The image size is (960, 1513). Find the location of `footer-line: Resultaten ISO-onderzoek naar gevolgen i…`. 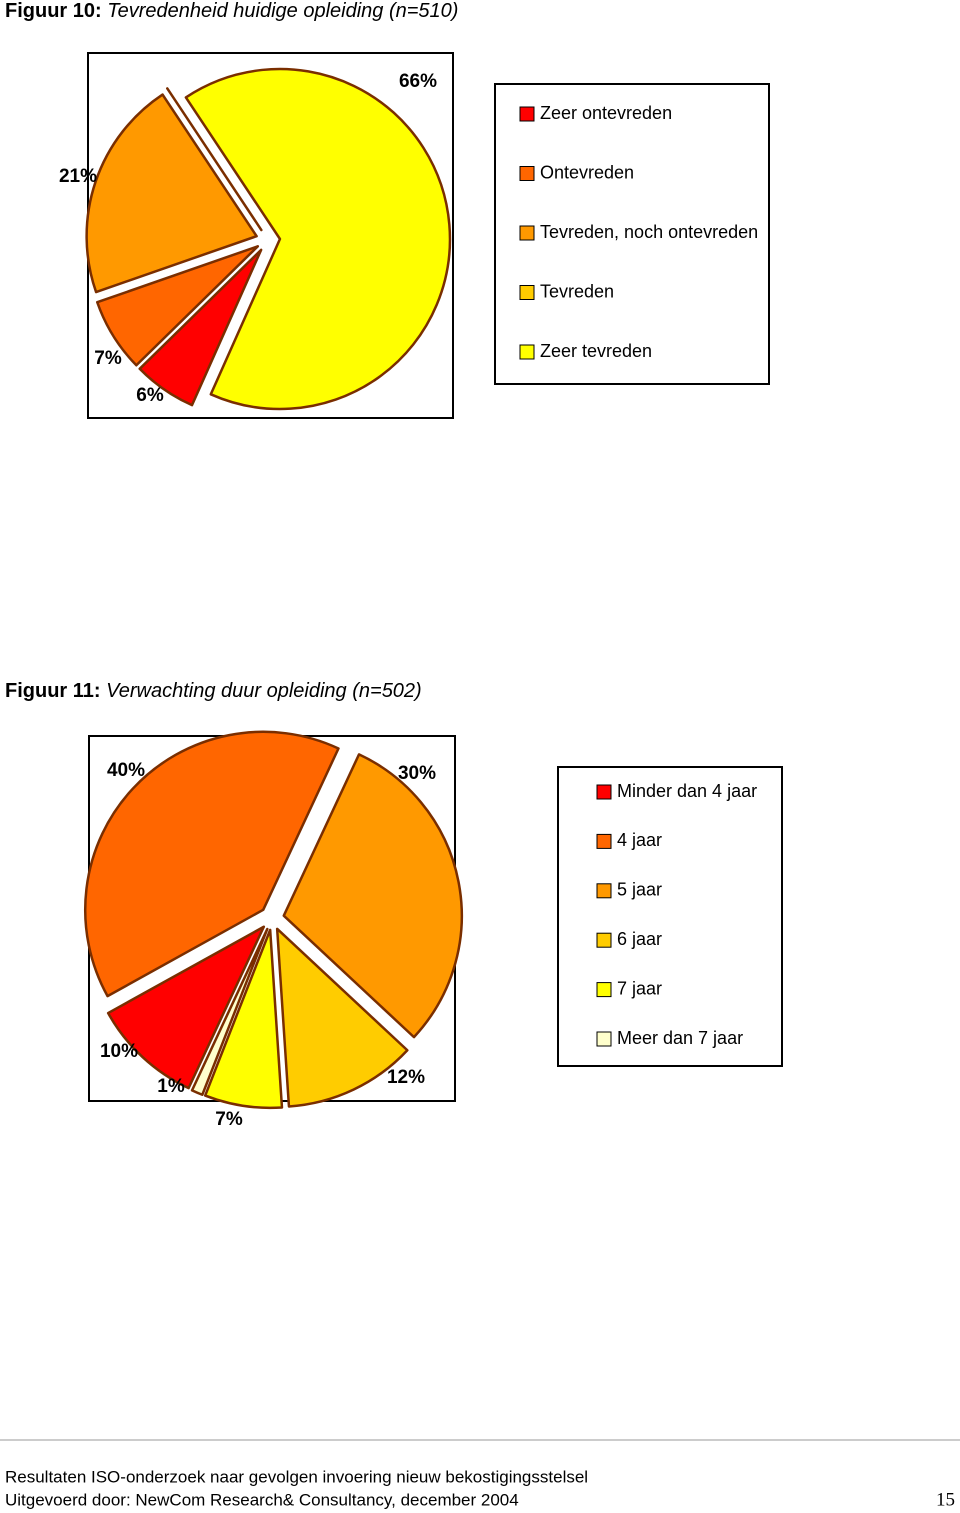

footer-line: Resultaten ISO-onderzoek naar gevolgen i… is located at coordinates (296, 1476).